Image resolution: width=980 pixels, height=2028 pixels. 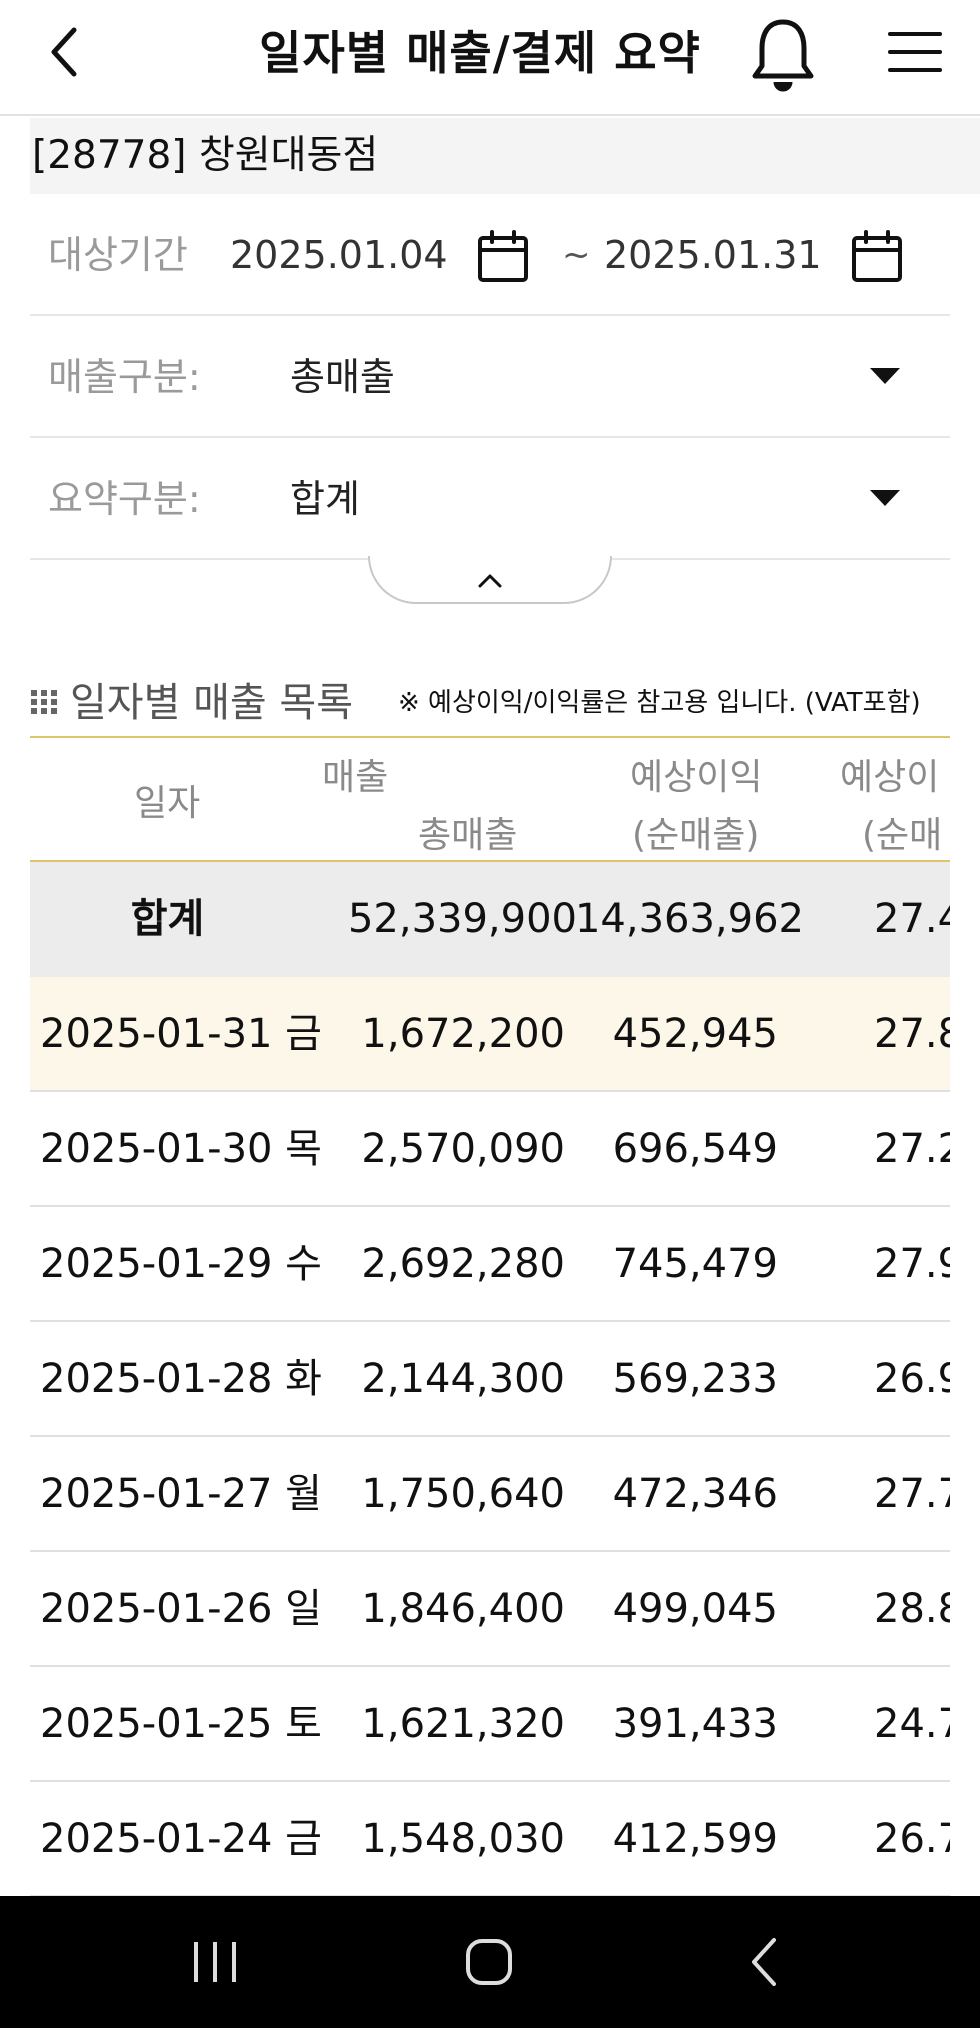 I want to click on end-date-field: 2025.01.31, so click(x=713, y=255).